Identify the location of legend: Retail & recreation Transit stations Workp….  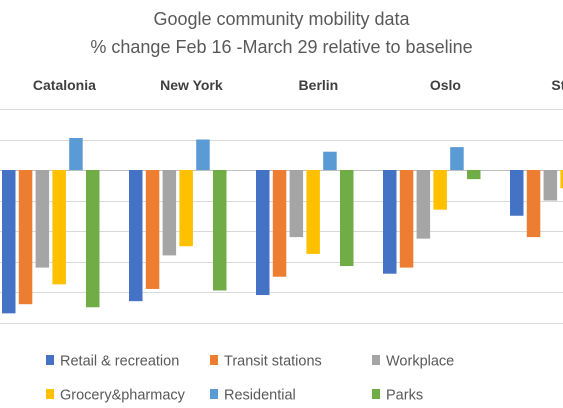
(250, 379).